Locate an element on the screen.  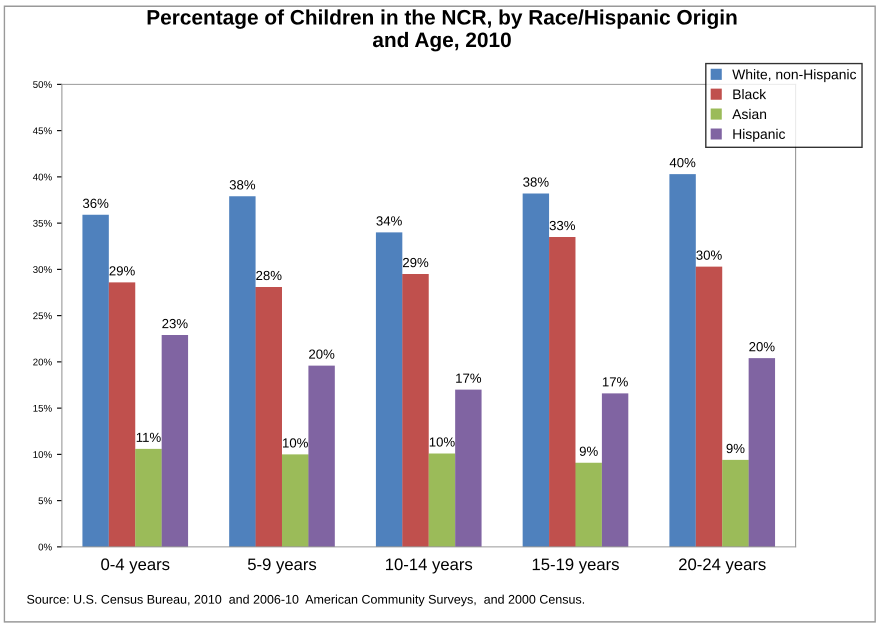
data-label: 30% is located at coordinates (709, 255).